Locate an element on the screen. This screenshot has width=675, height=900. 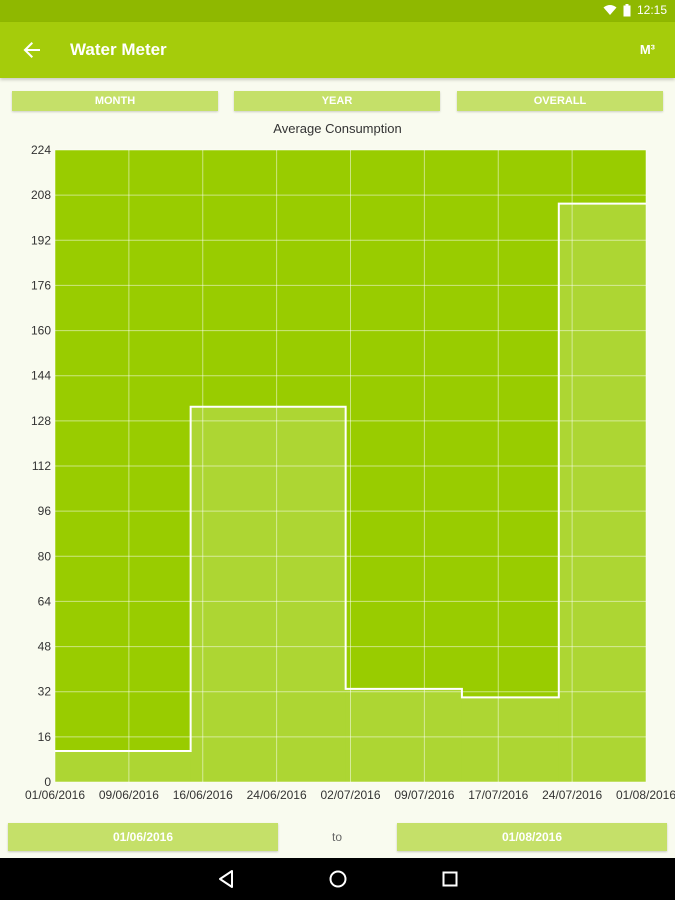
y-tick-label: 112 is located at coordinates (41, 466).